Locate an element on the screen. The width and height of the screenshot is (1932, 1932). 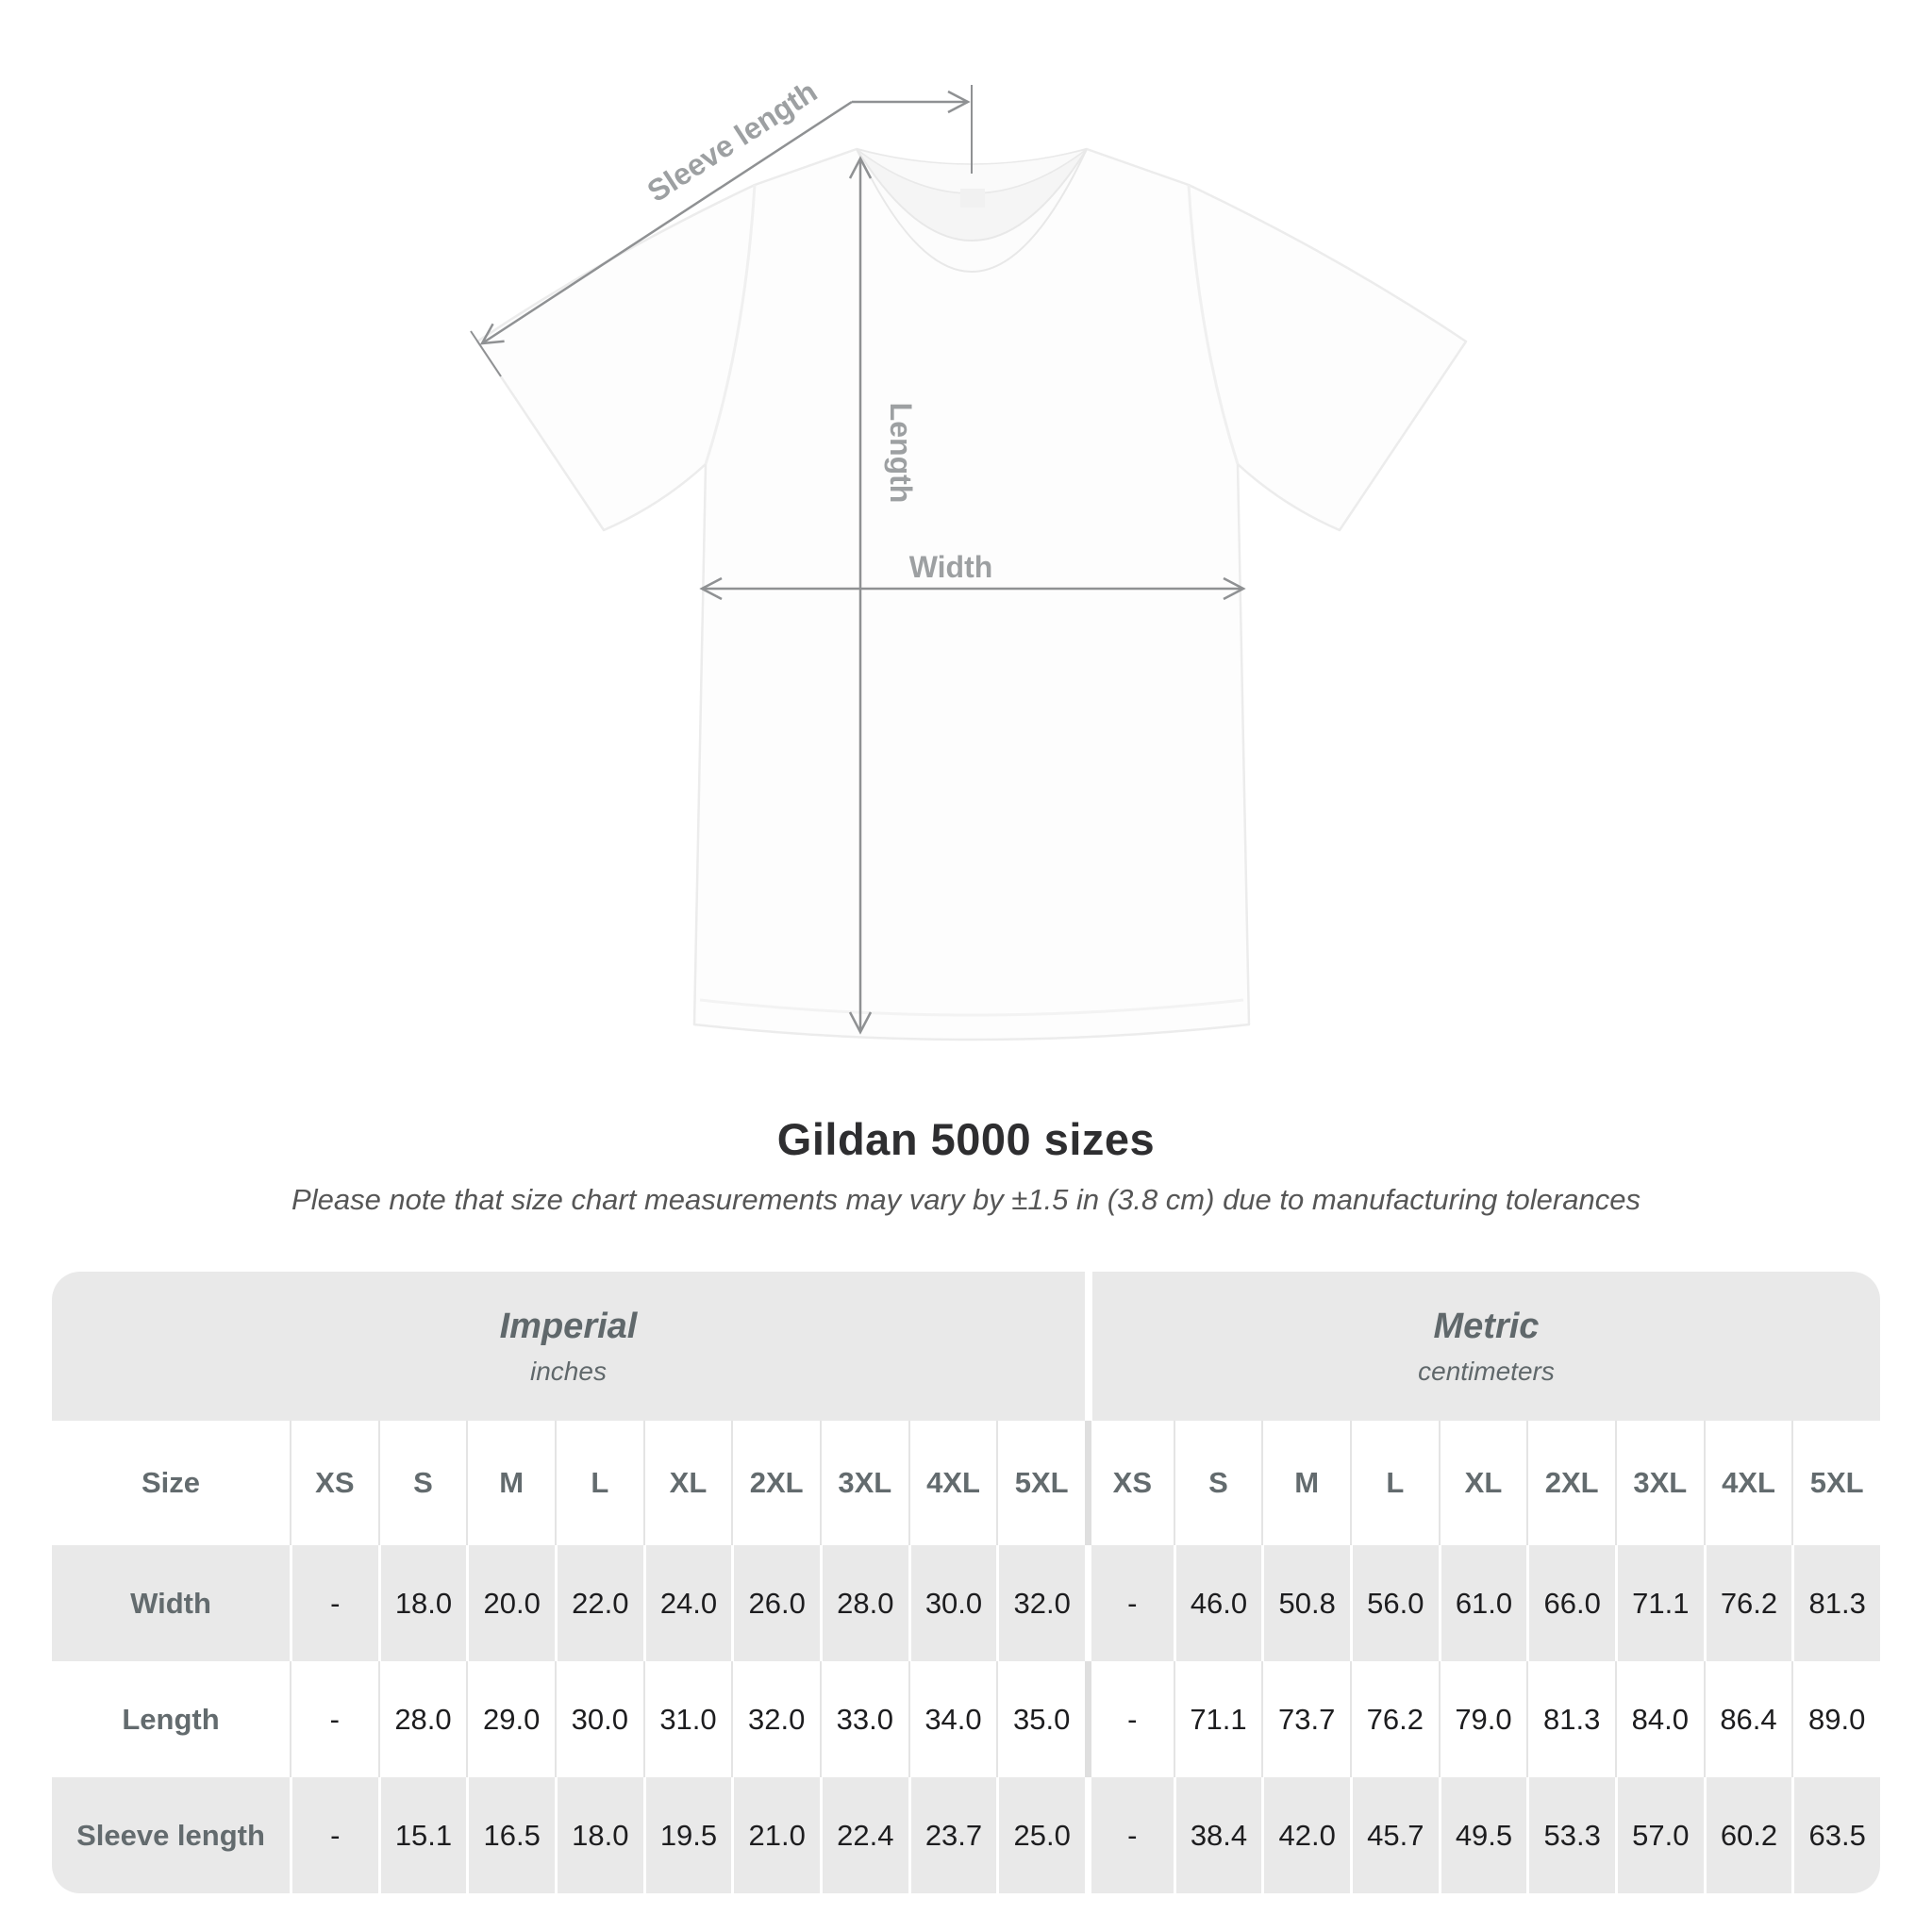
cell-width-metric-4xl: 76.2 is located at coordinates (1748, 1603).